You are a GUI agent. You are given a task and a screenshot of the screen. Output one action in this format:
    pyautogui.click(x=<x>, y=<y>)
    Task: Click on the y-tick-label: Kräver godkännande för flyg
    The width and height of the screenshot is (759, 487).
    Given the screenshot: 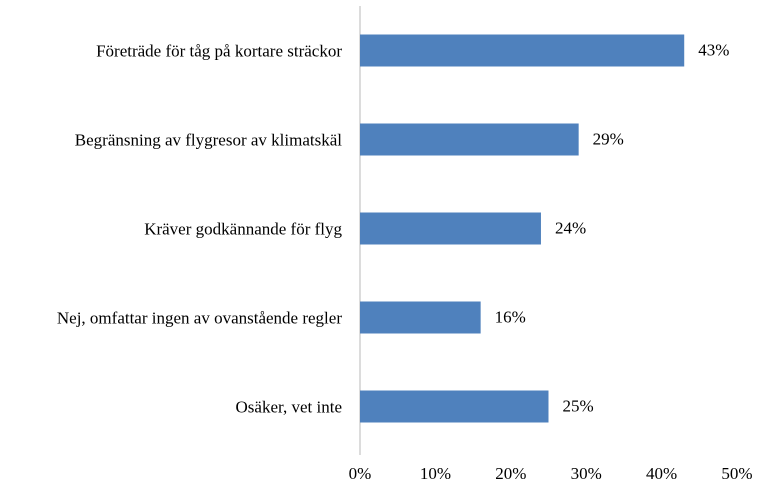 What is the action you would take?
    pyautogui.click(x=171, y=228)
    